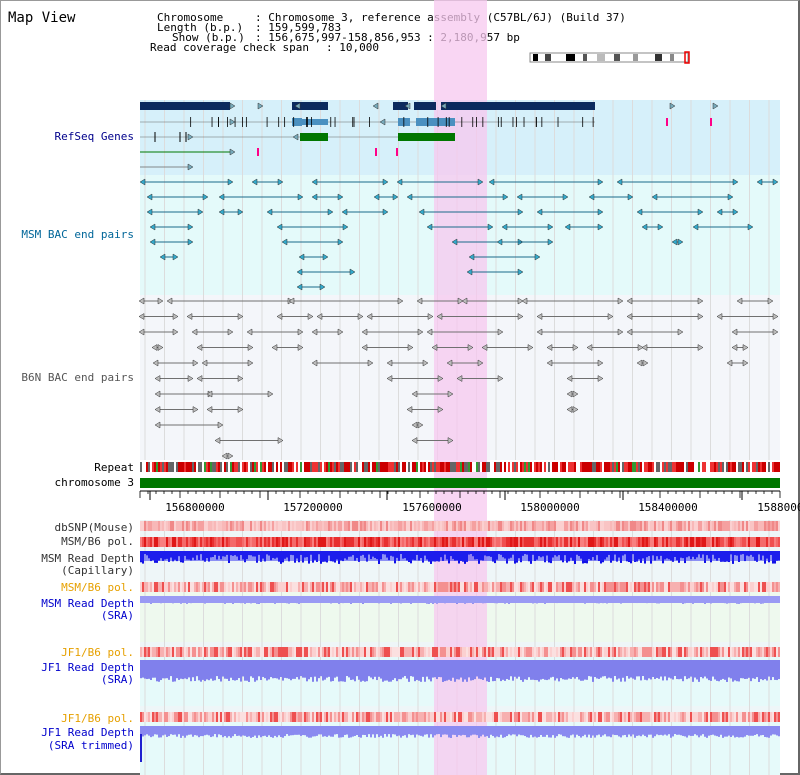 The width and height of the screenshot is (800, 775). I want to click on chromosome-ideogram, so click(609, 57).